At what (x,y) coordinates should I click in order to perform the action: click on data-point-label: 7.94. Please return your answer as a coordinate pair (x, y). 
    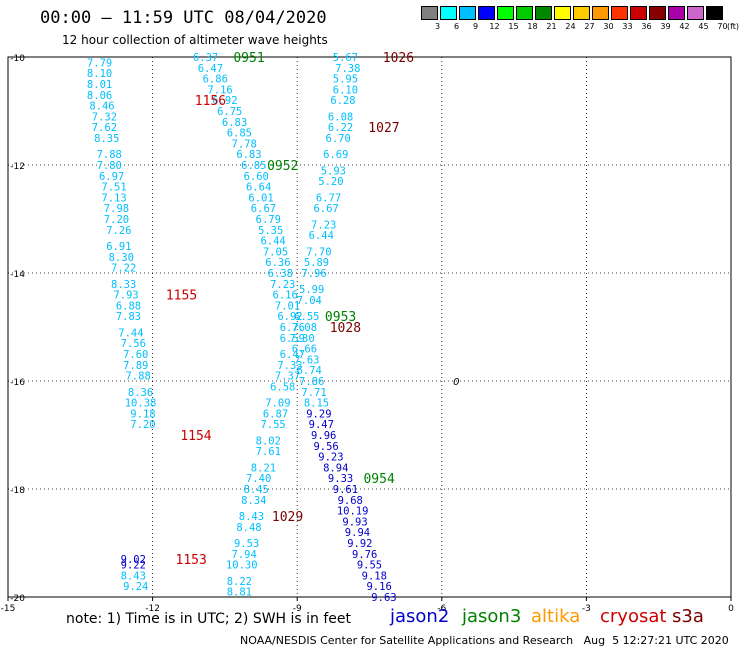
    Looking at the image, I should click on (244, 555).